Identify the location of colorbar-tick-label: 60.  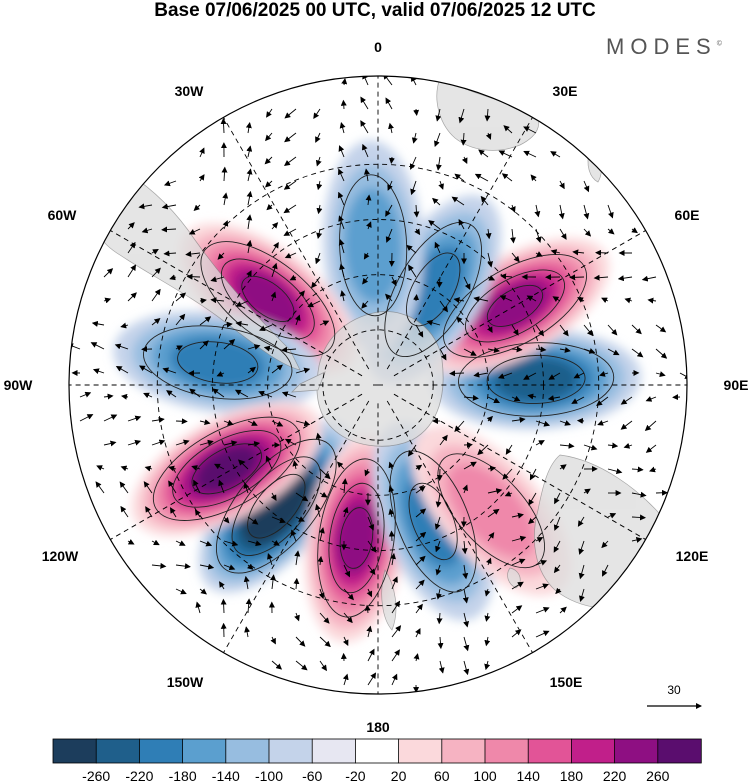
(442, 775).